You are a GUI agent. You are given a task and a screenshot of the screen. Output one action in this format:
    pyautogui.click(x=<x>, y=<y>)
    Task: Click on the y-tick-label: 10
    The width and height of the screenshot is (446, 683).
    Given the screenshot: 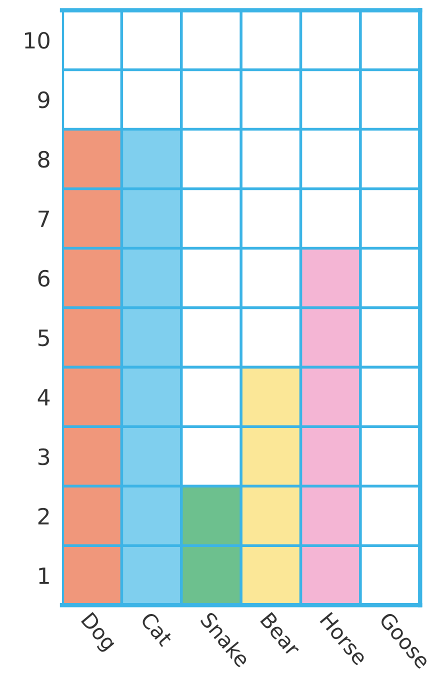 What is the action you would take?
    pyautogui.click(x=37, y=40)
    